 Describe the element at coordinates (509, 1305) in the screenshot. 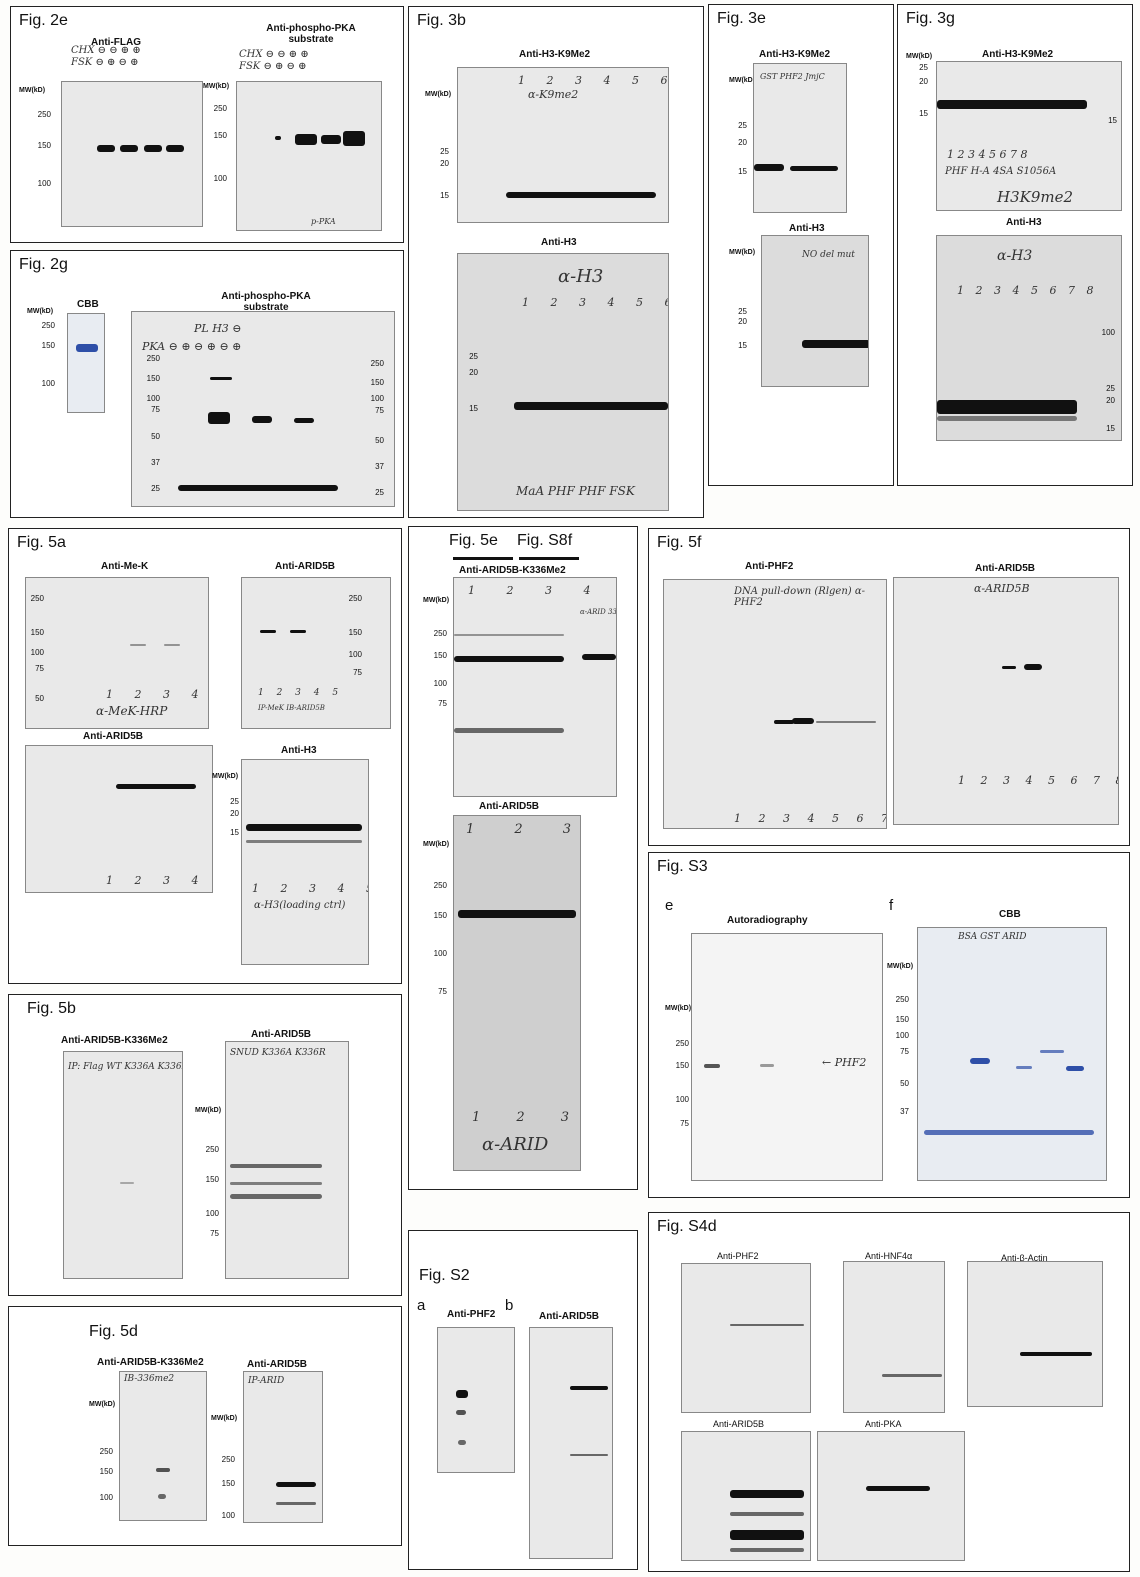

I see `fig-s2-b-label: b` at that location.